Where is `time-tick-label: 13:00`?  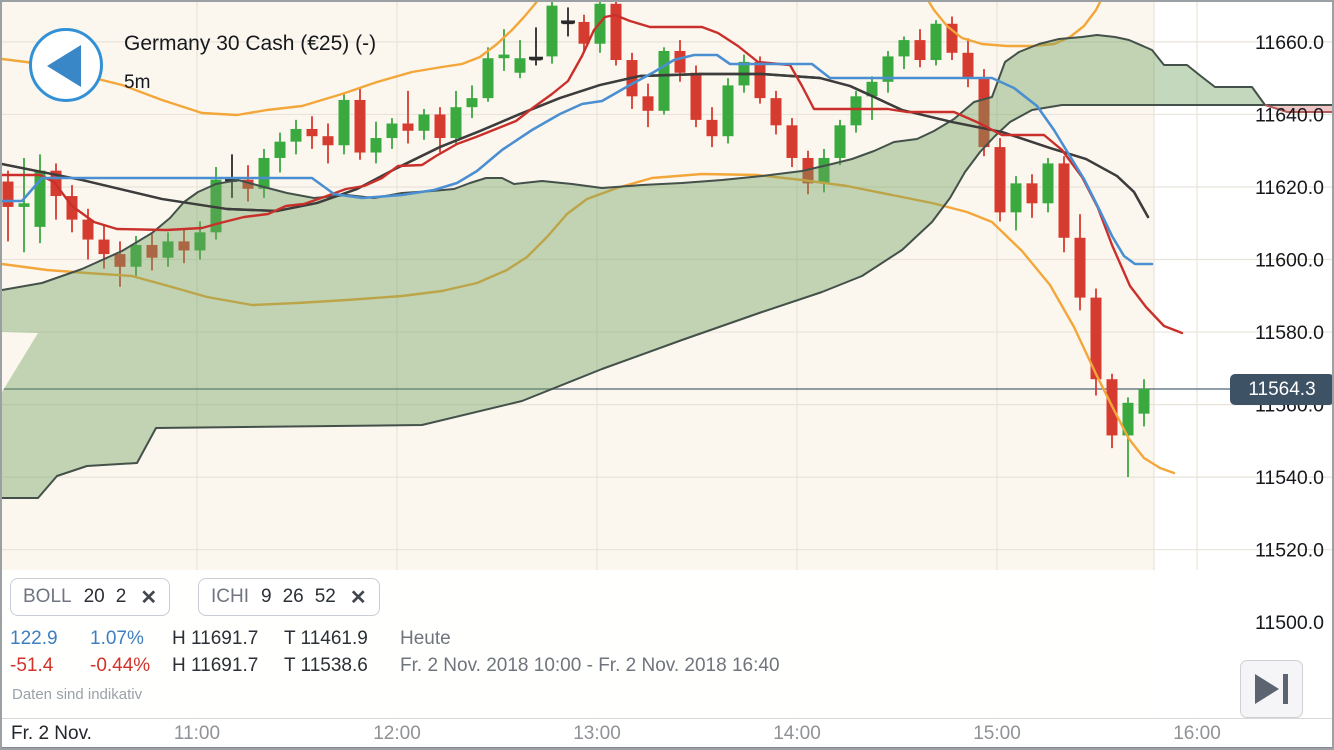 time-tick-label: 13:00 is located at coordinates (597, 733).